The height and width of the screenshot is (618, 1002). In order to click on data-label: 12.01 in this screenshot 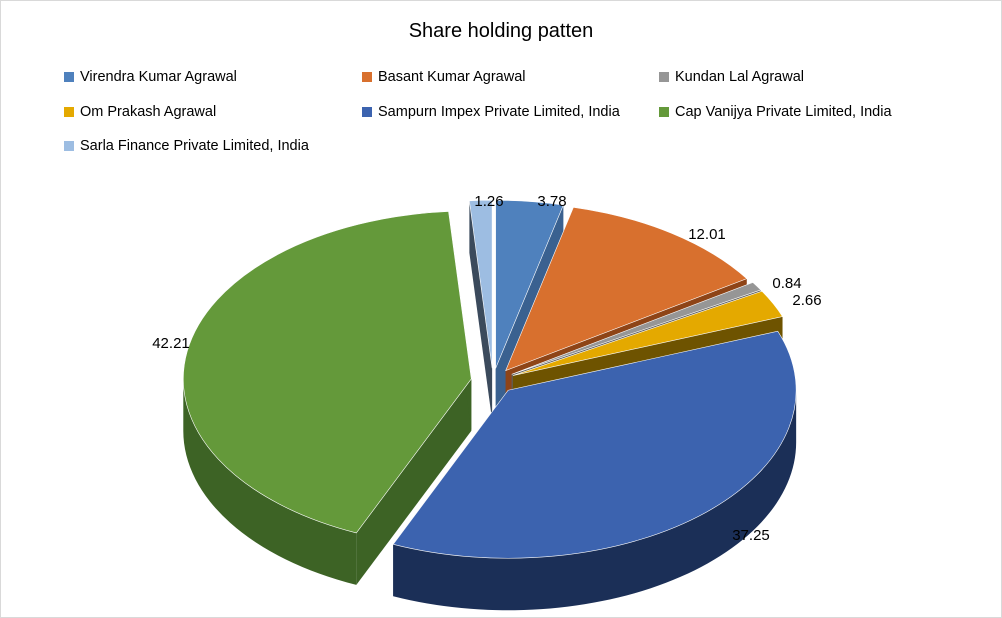, I will do `click(707, 234)`.